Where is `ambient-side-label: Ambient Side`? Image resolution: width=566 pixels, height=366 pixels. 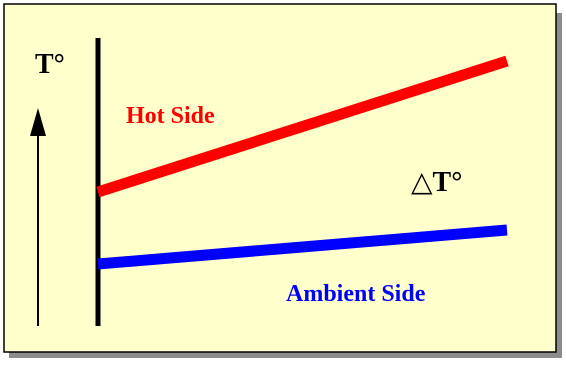 ambient-side-label: Ambient Side is located at coordinates (356, 294).